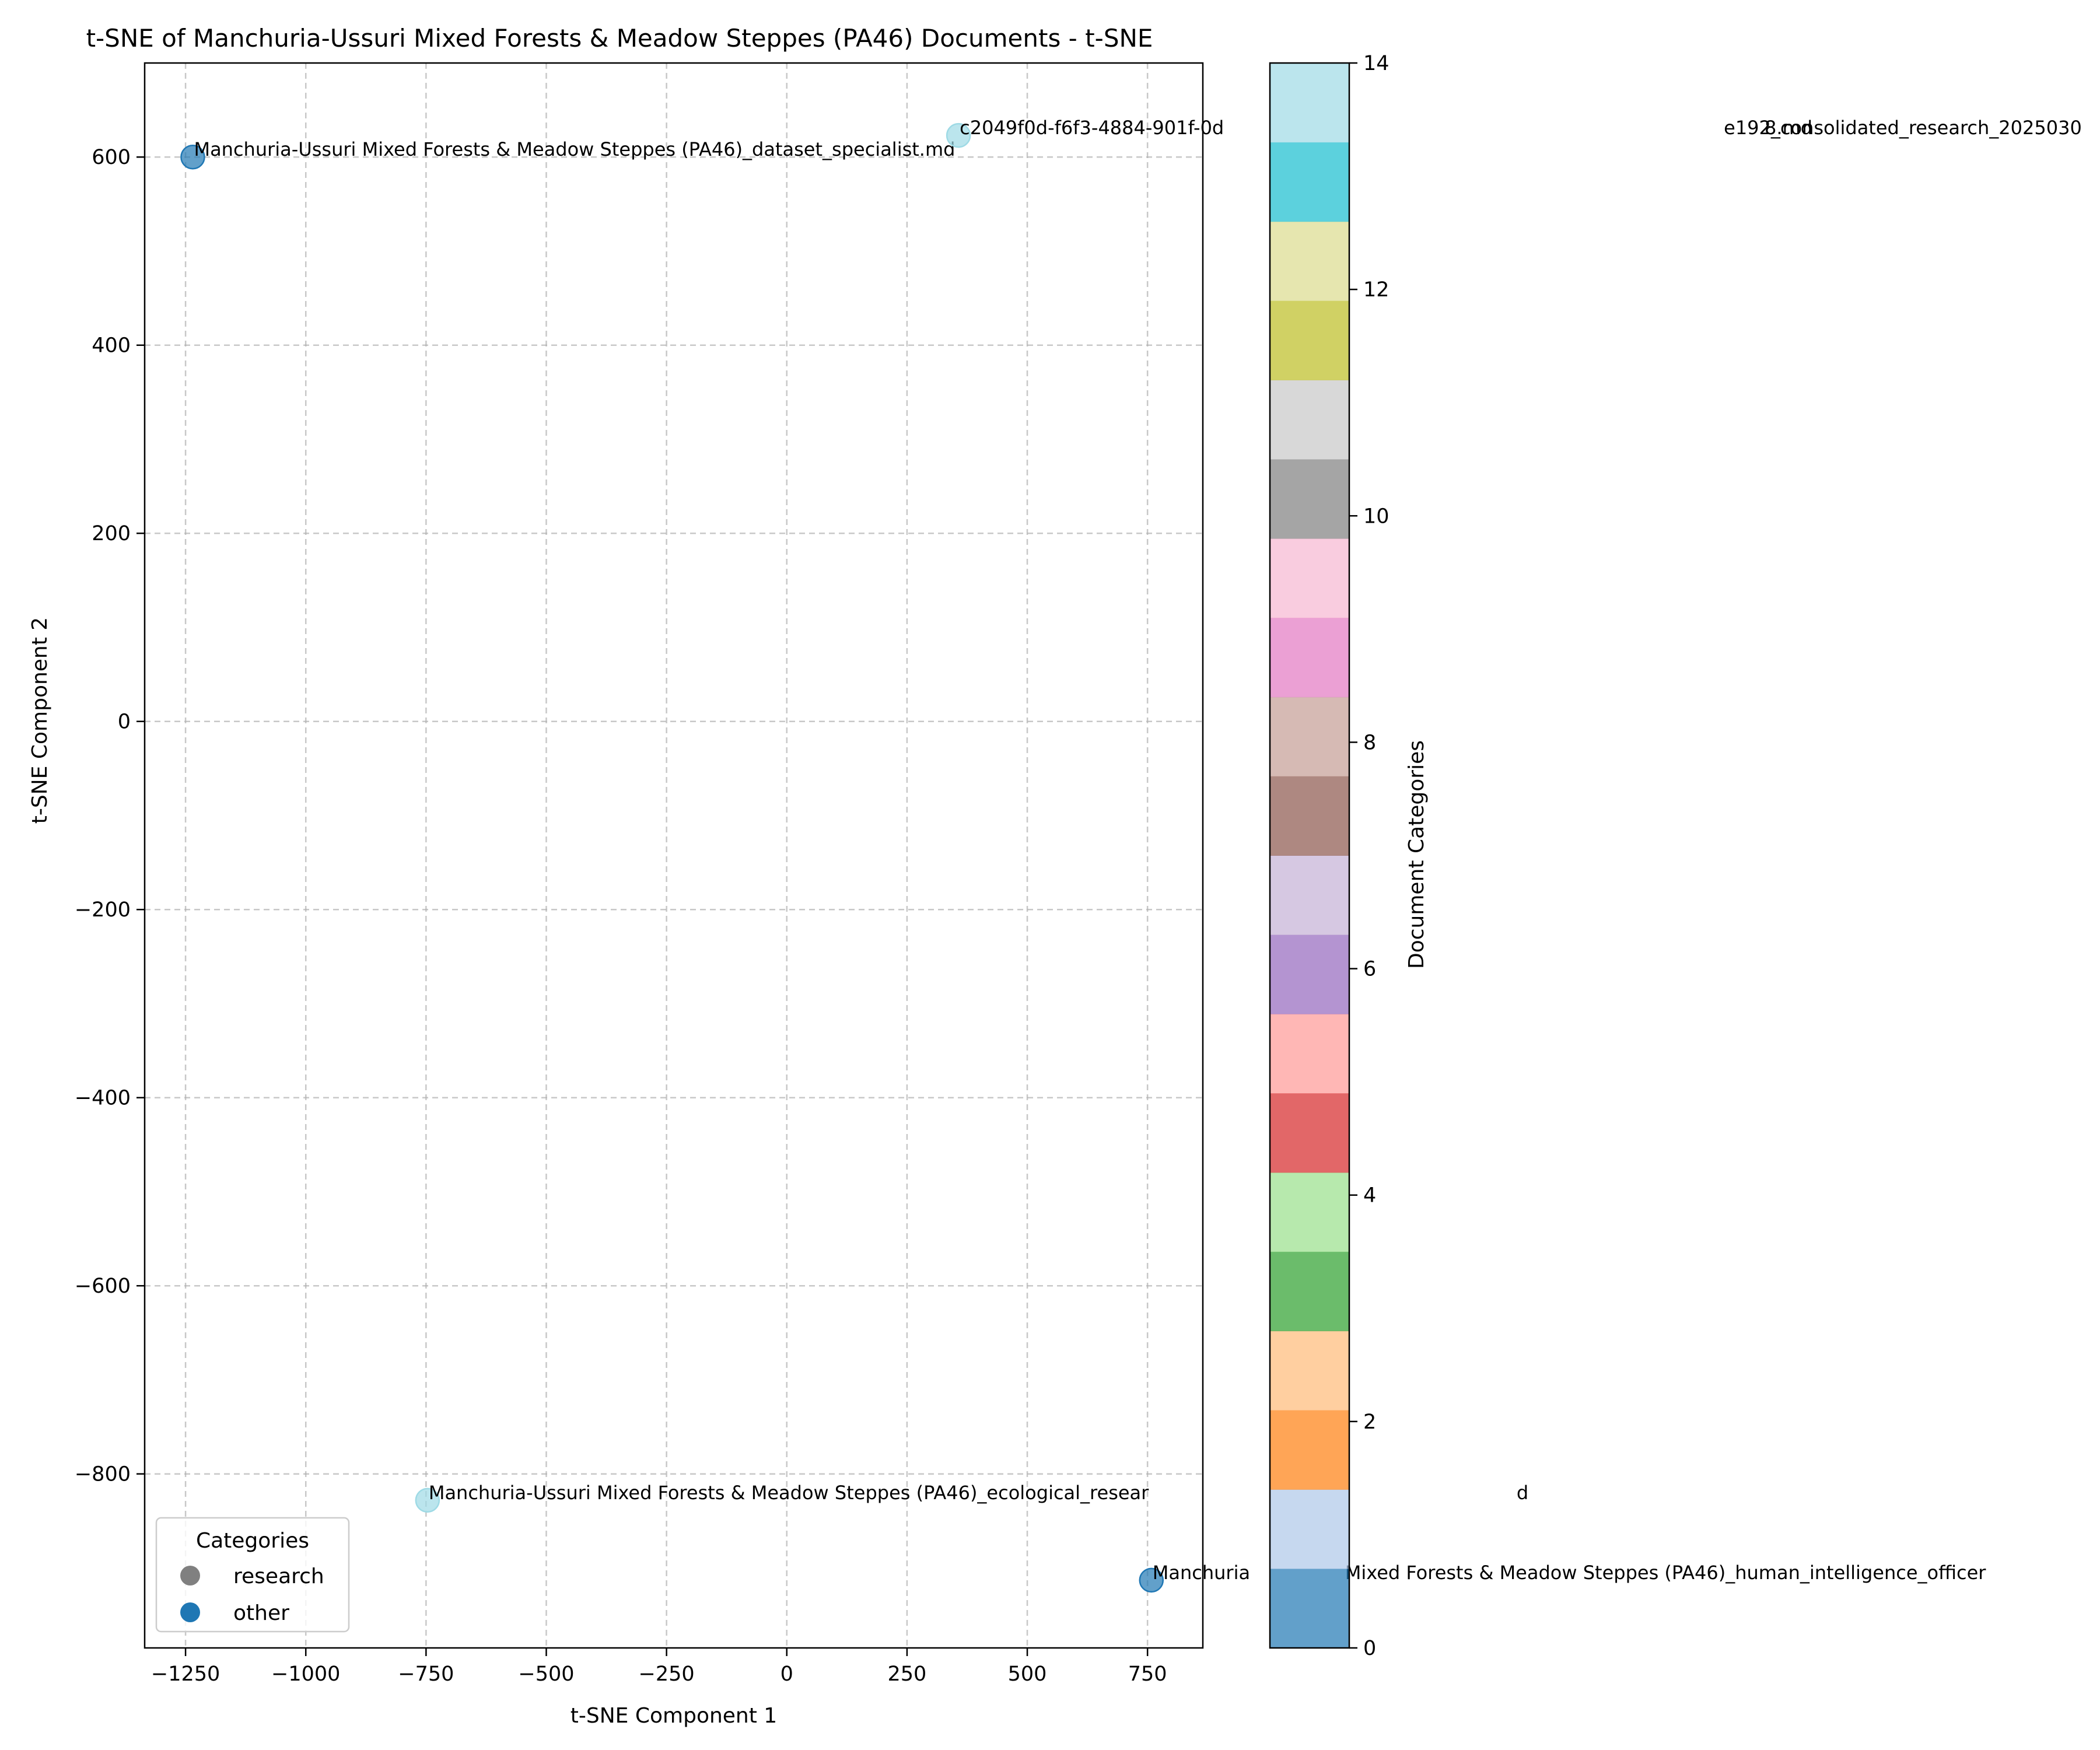  Describe the element at coordinates (185, 1674) in the screenshot. I see `x-tick-label: −1250` at that location.